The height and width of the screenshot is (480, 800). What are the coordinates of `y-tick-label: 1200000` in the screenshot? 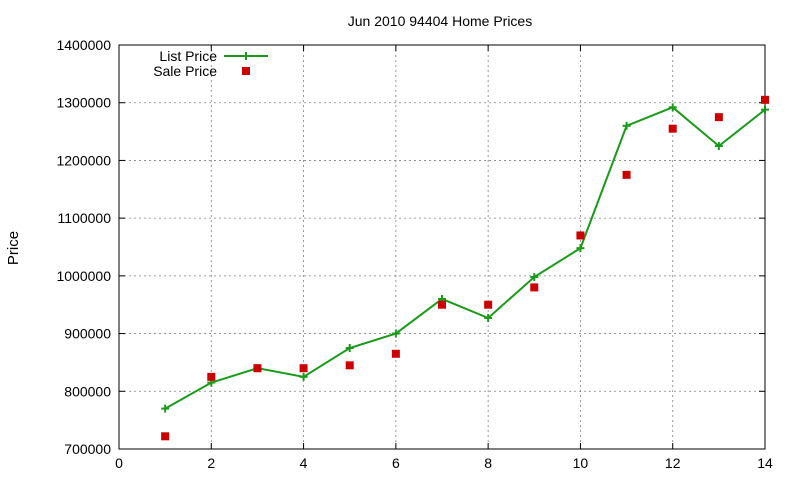 It's located at (83, 160).